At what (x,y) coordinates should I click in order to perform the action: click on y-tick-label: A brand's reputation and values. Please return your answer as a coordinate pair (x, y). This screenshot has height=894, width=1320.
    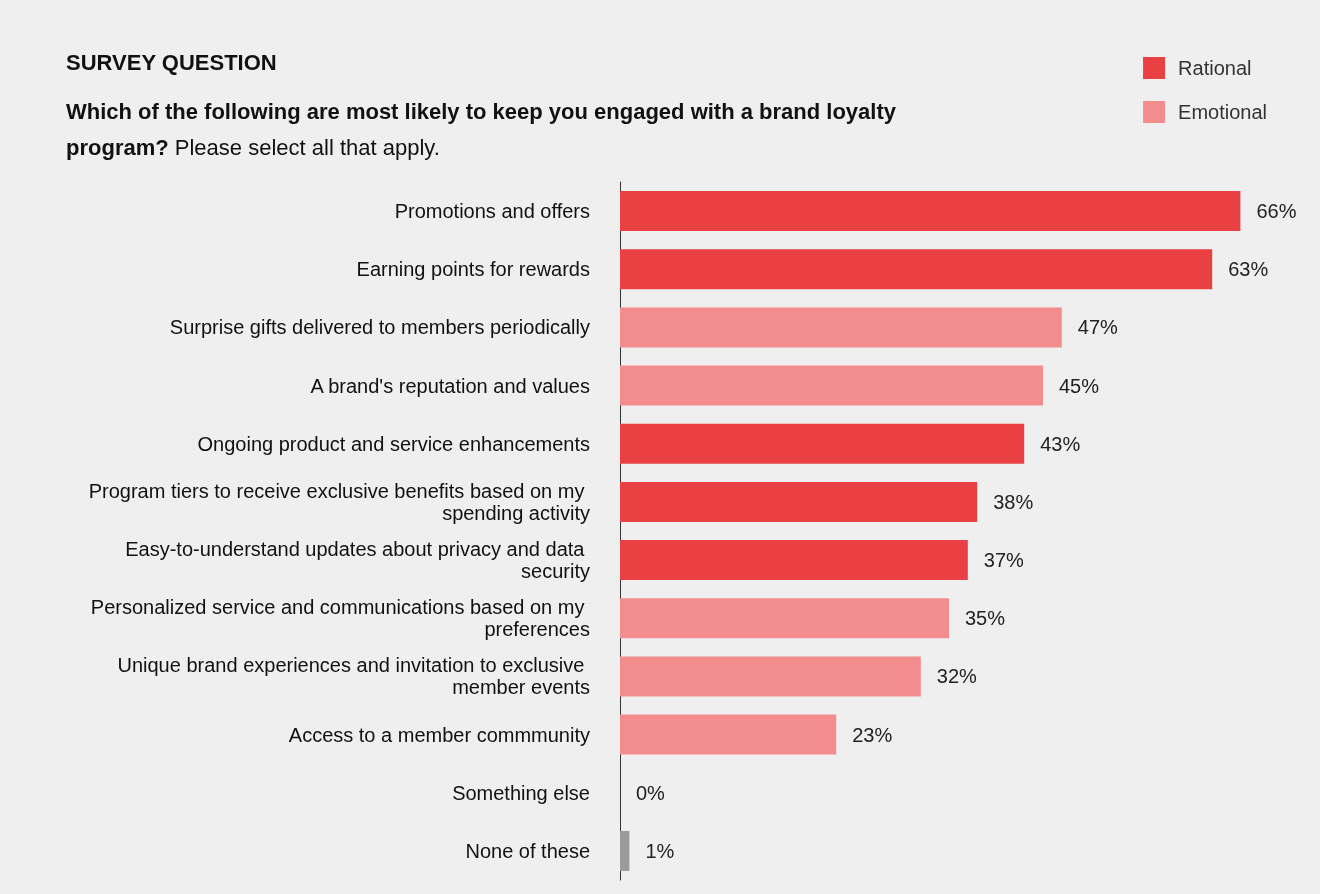
    Looking at the image, I should click on (450, 385).